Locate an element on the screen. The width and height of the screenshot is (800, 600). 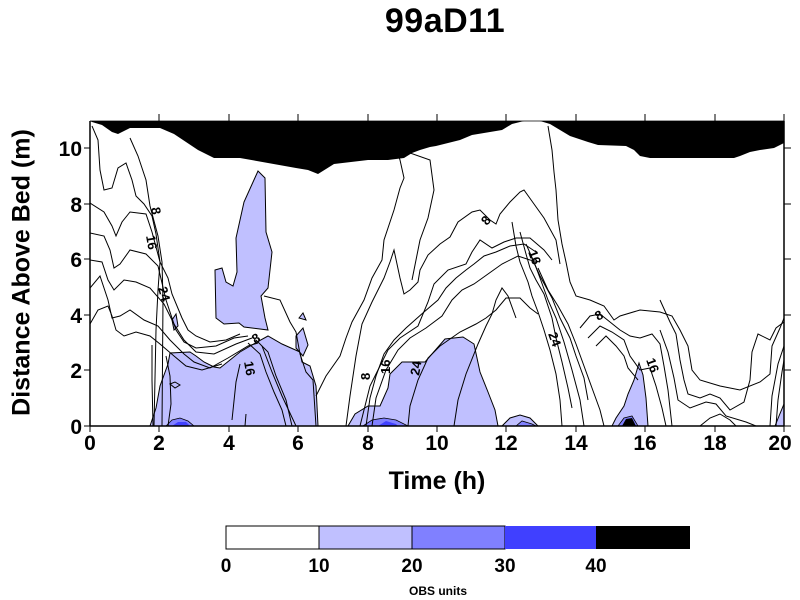
x-tick-label: 6 is located at coordinates (298, 443).